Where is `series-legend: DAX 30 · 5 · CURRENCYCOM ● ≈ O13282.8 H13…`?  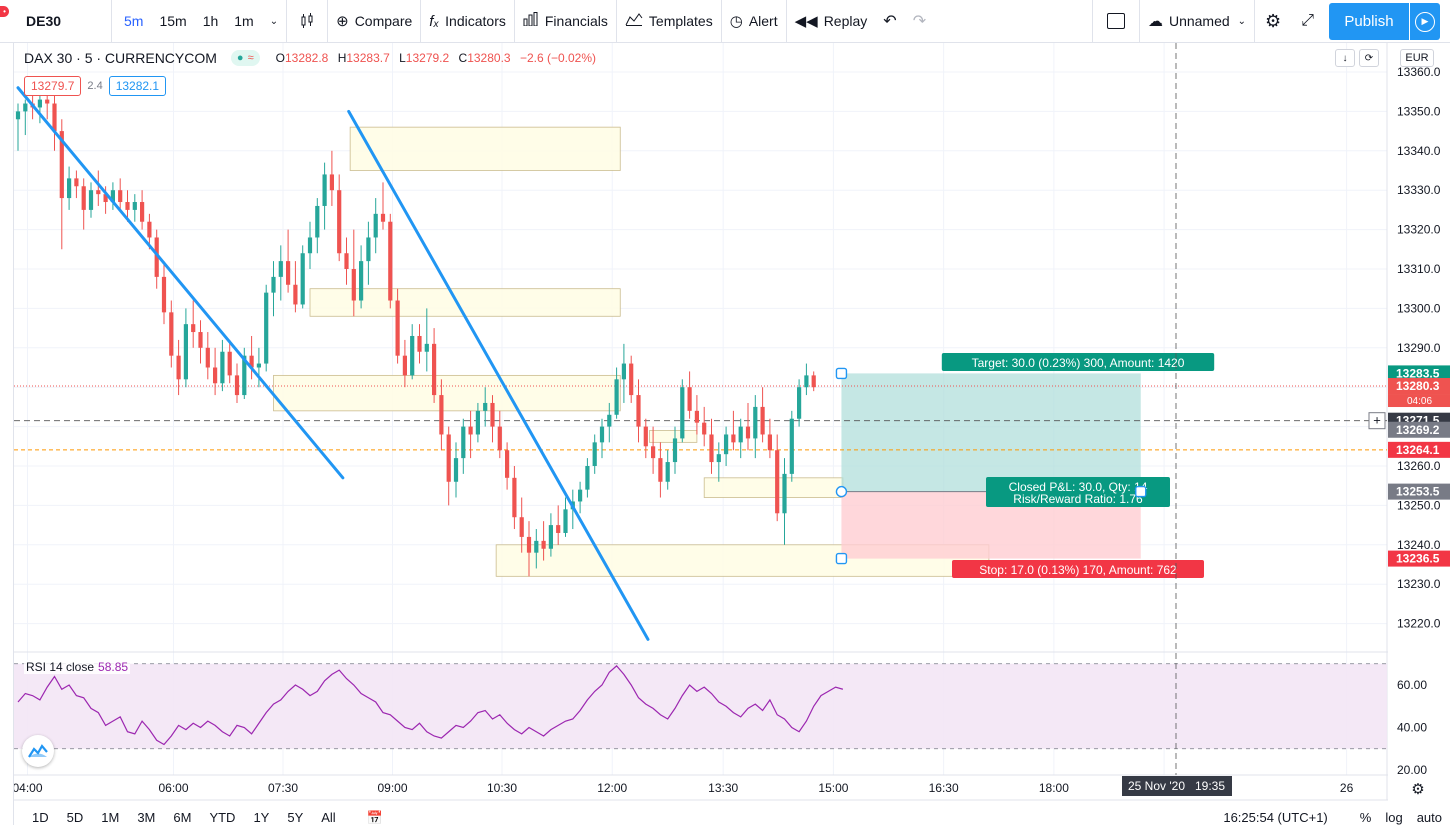 series-legend: DAX 30 · 5 · CURRENCYCOM ● ≈ O13282.8 H13… is located at coordinates (313, 58).